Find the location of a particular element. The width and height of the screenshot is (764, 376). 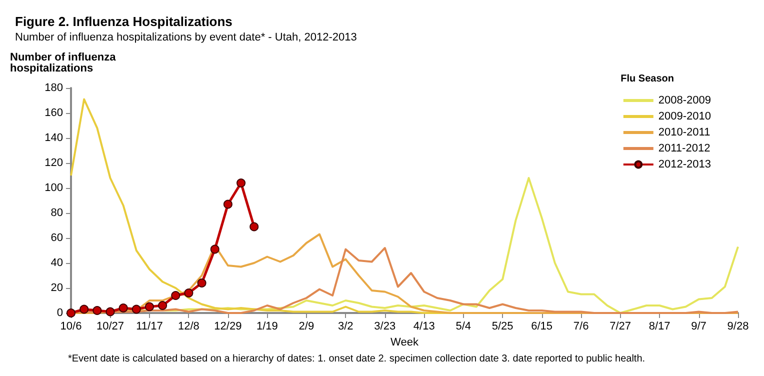

x-tick-label: 6/15 is located at coordinates (542, 326).